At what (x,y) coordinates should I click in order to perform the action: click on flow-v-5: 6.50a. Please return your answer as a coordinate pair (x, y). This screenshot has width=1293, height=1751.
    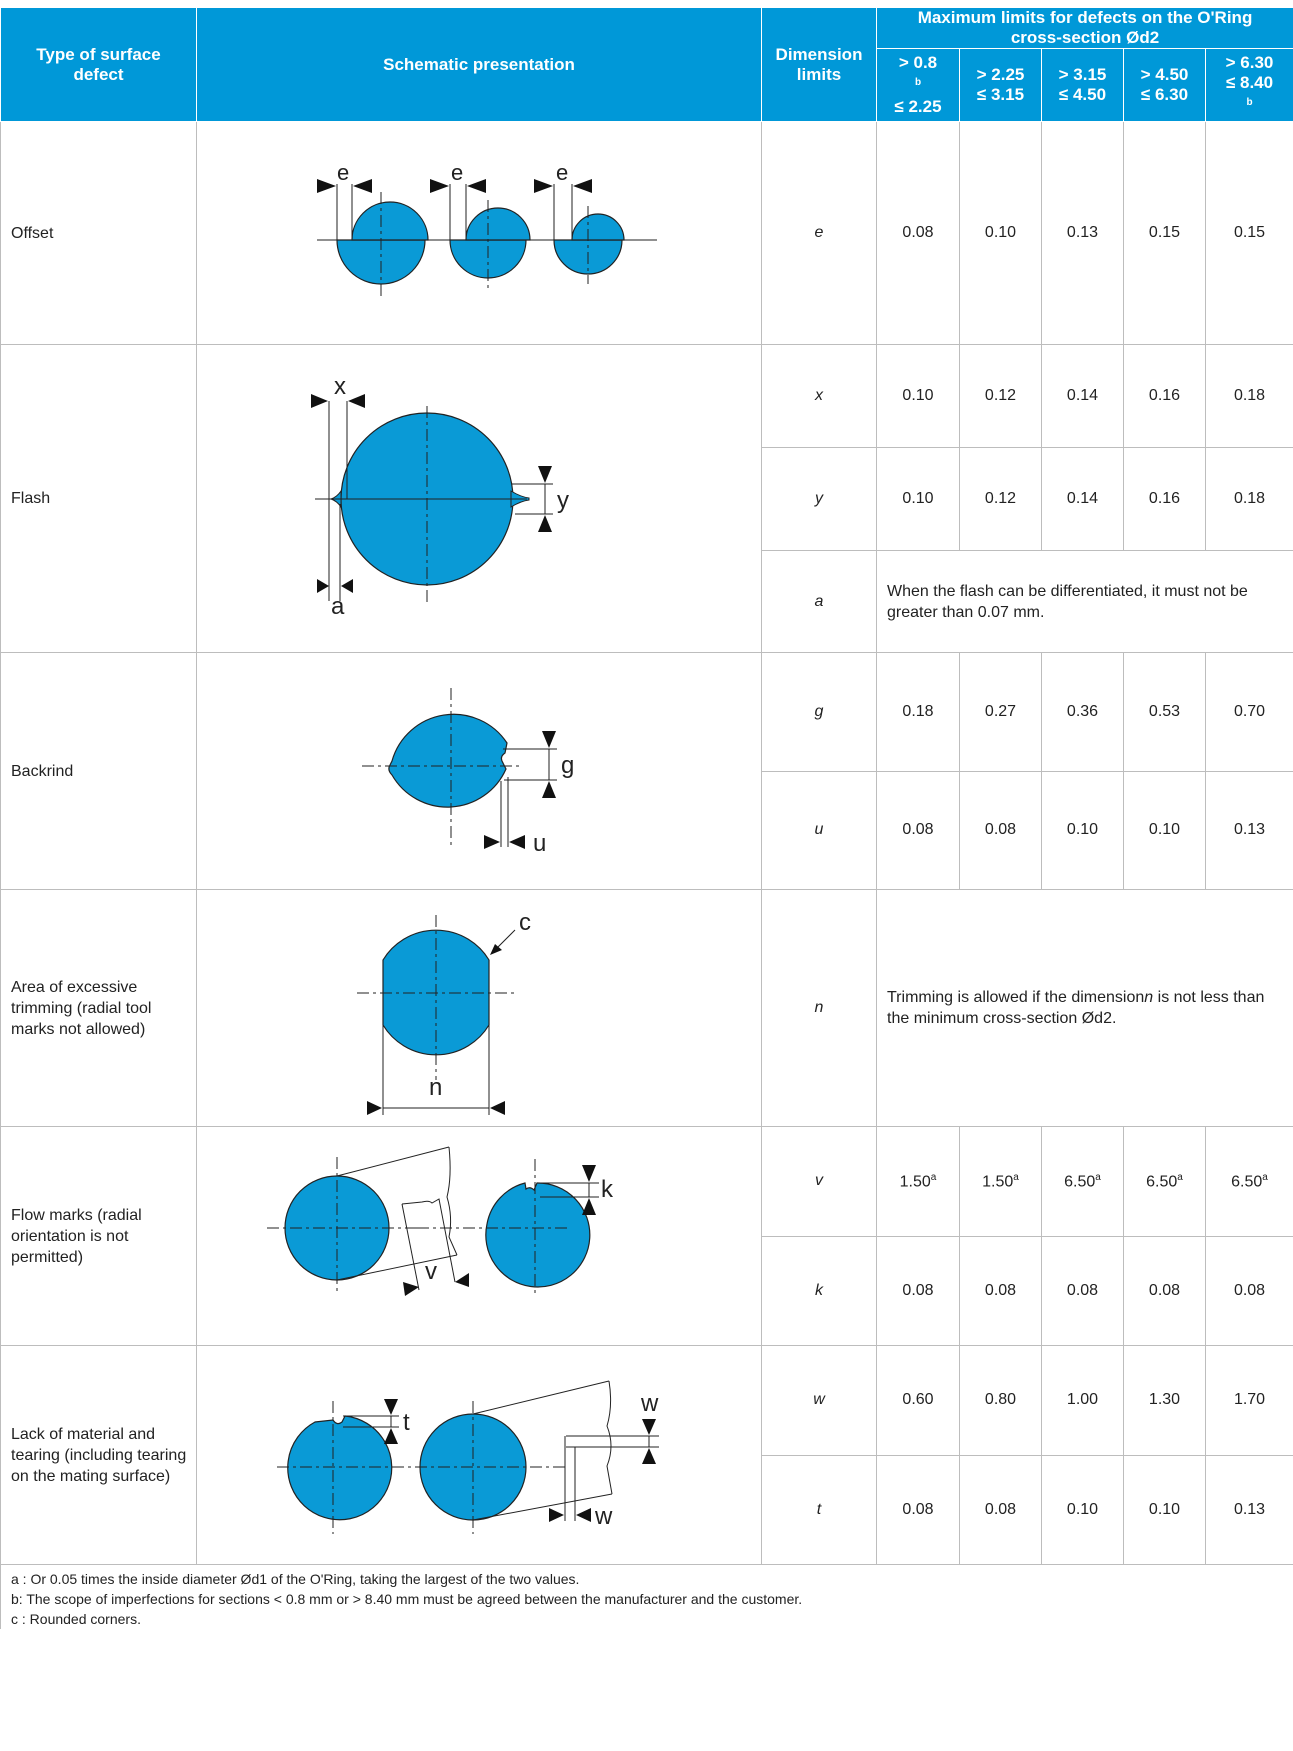
    Looking at the image, I should click on (1248, 1181).